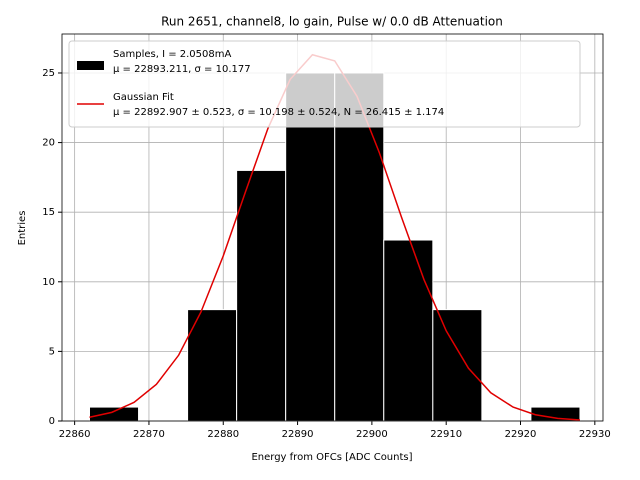 Image resolution: width=640 pixels, height=480 pixels. What do you see at coordinates (52, 421) in the screenshot?
I see `y-tick-label: 0` at bounding box center [52, 421].